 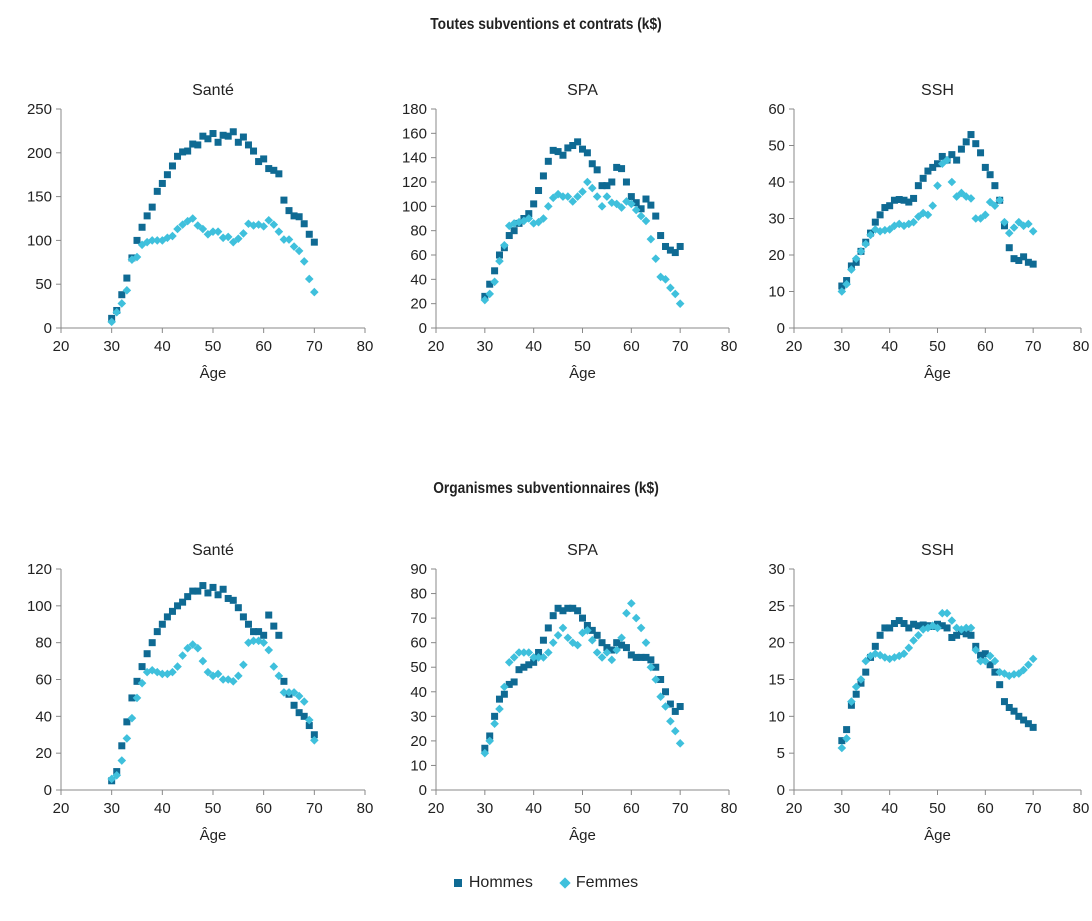 I want to click on y-tick-label: 120, so click(x=39, y=569).